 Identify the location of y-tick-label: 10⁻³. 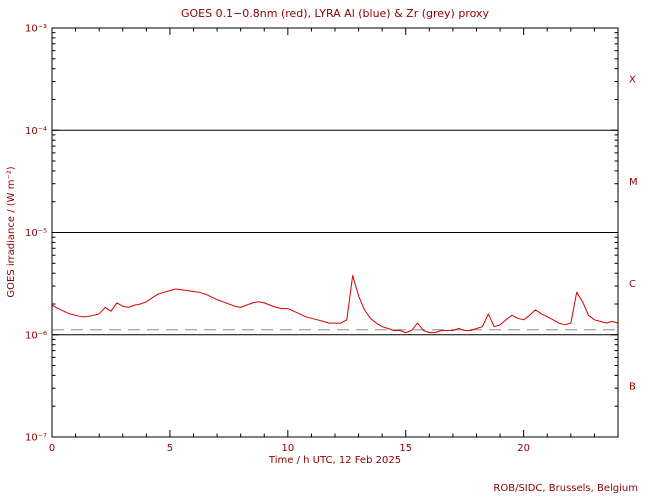
(36, 29).